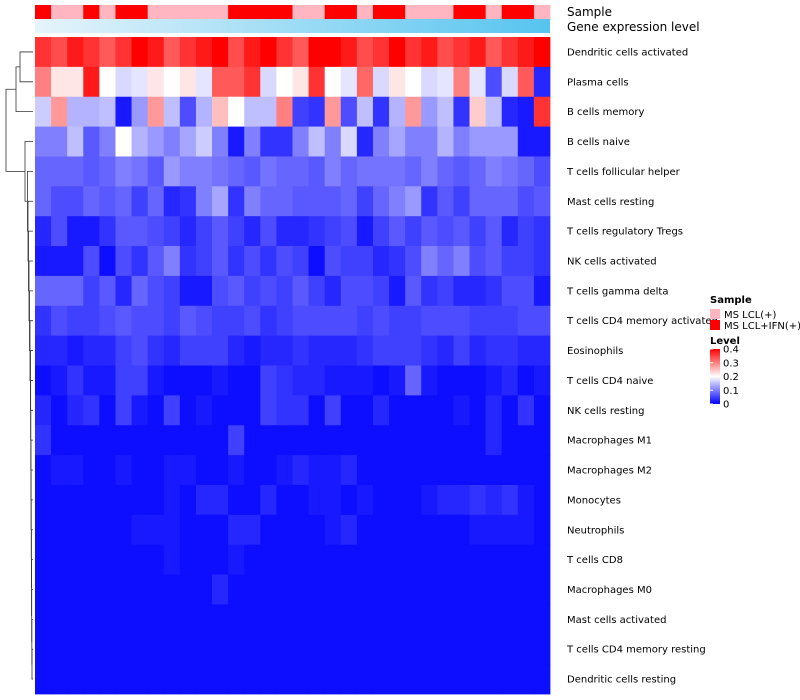 This screenshot has height=700, width=800. Describe the element at coordinates (594, 560) in the screenshot. I see `row-label: T cells CD8` at that location.